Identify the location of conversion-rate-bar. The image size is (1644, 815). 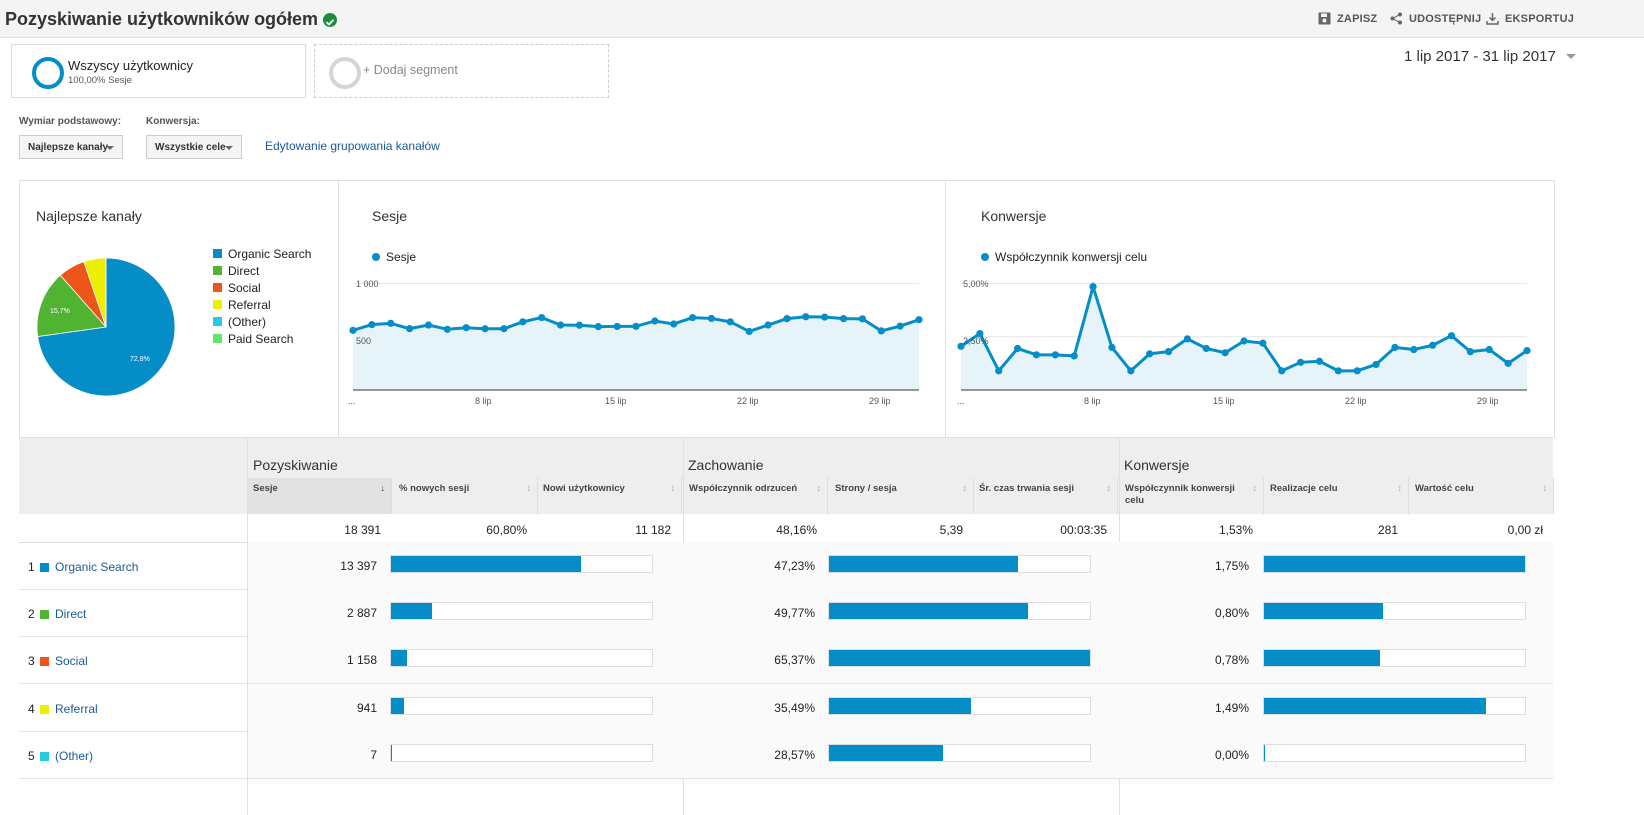
(1394, 753).